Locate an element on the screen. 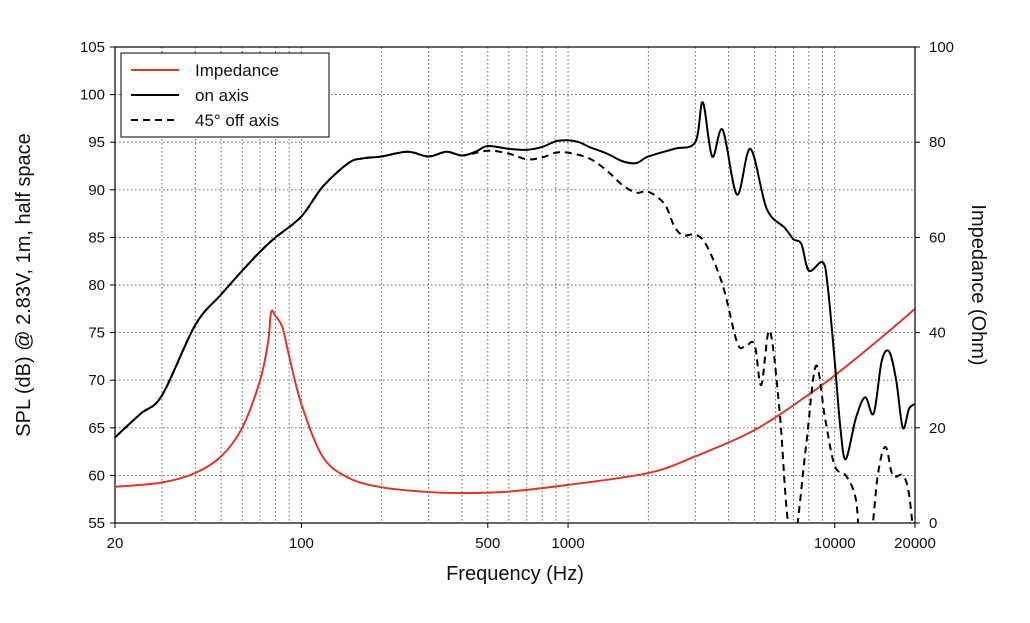 This screenshot has width=1030, height=623. y2-tick-label: 80 is located at coordinates (937, 142).